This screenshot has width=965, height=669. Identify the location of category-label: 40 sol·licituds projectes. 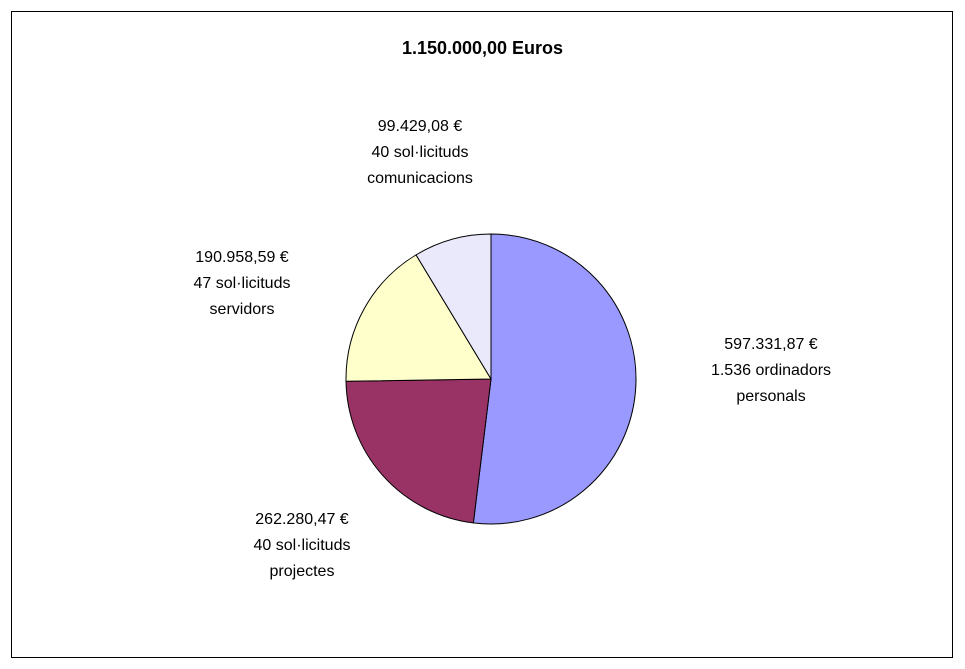
(302, 558).